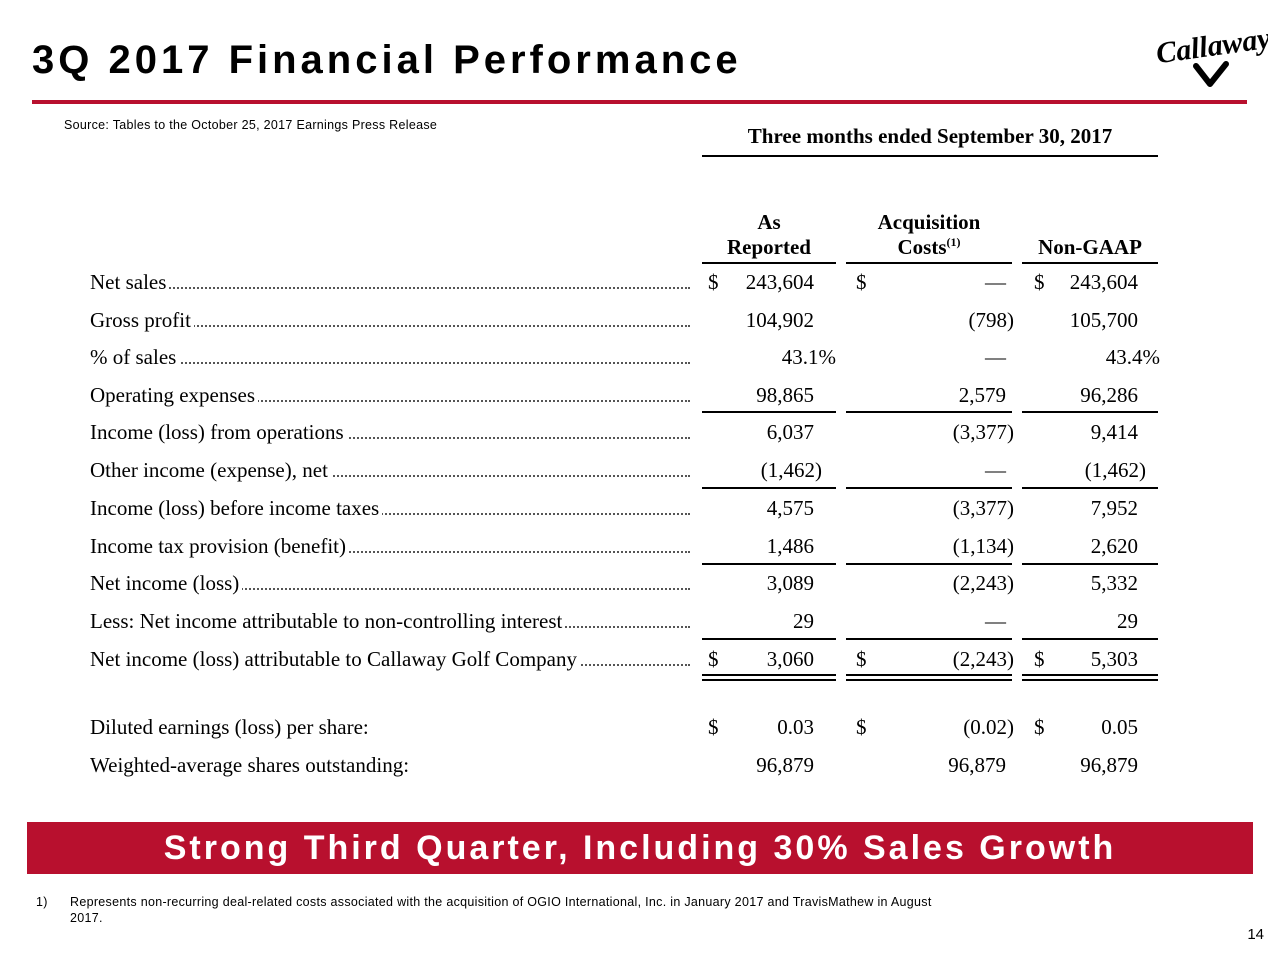 This screenshot has width=1280, height=960. What do you see at coordinates (795, 727) in the screenshot?
I see `cell-reported: 0.03` at bounding box center [795, 727].